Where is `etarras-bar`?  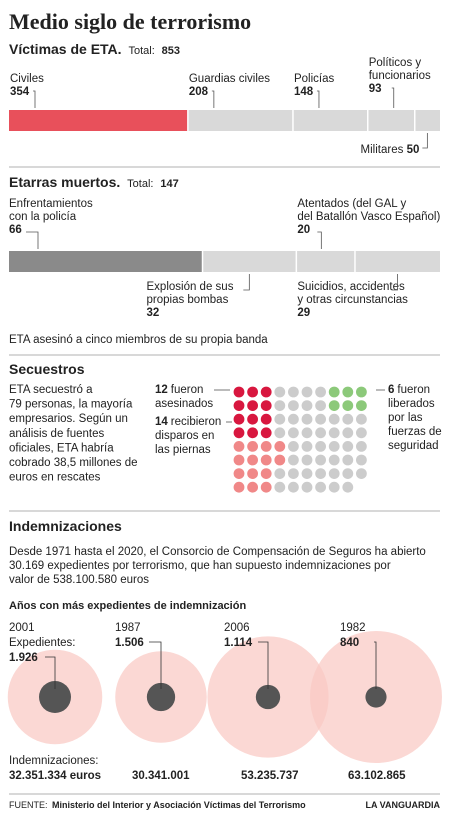
etarras-bar is located at coordinates (224, 261).